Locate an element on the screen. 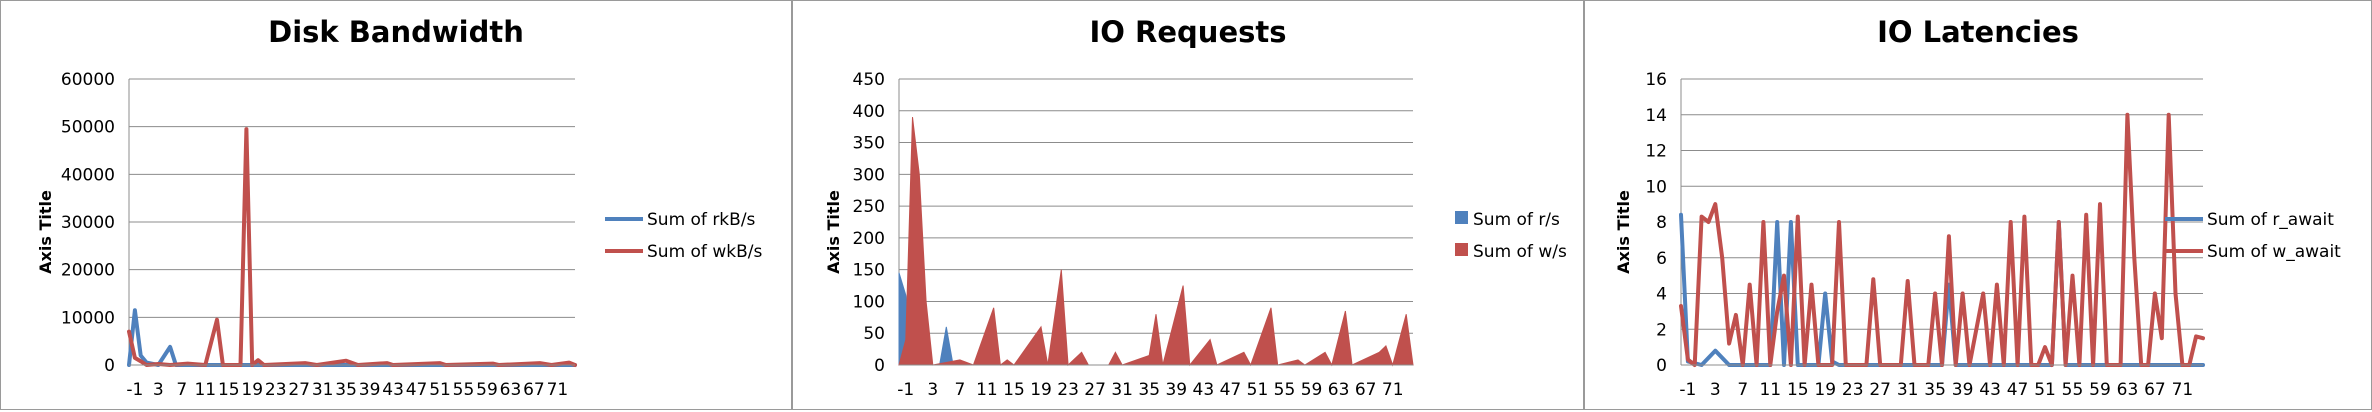 Image resolution: width=2372 pixels, height=412 pixels. legend-label: Sum of wkB/s is located at coordinates (704, 252).